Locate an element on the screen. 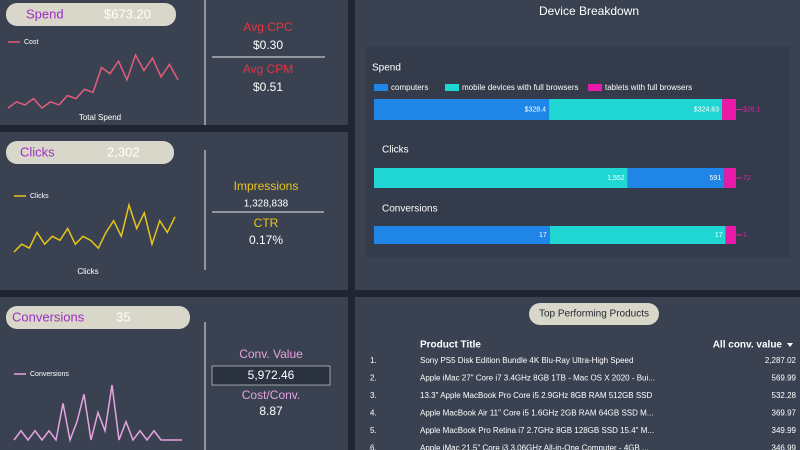  value-label: 1,552 is located at coordinates (616, 178).